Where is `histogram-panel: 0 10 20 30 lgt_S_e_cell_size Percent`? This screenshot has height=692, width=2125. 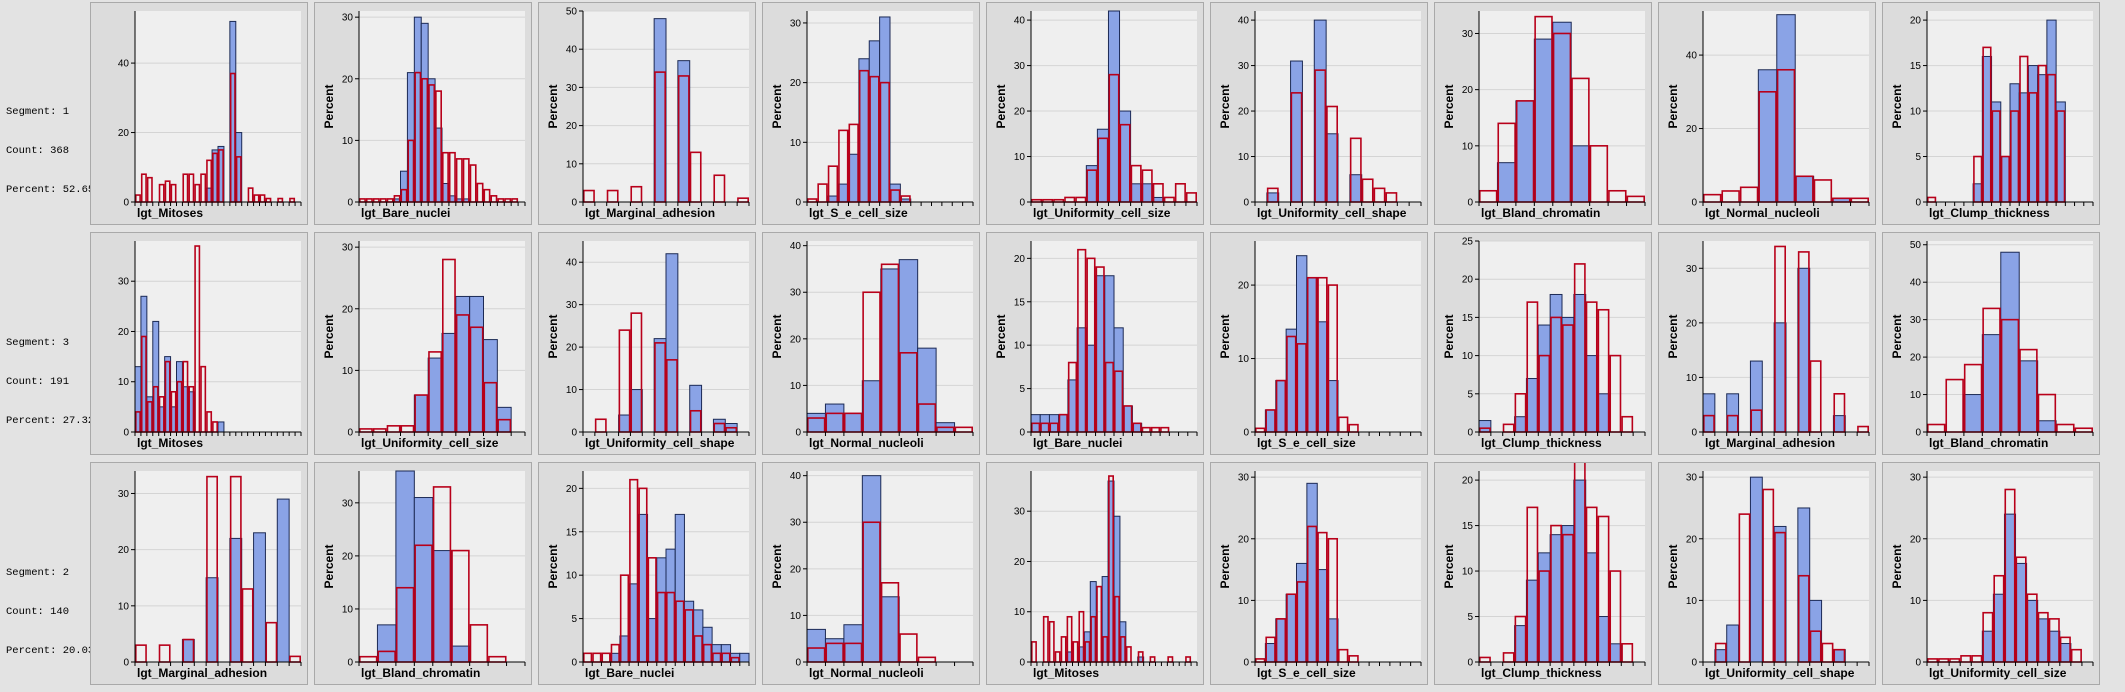
histogram-panel: 0 10 20 30 lgt_S_e_cell_size Percent is located at coordinates (871, 113).